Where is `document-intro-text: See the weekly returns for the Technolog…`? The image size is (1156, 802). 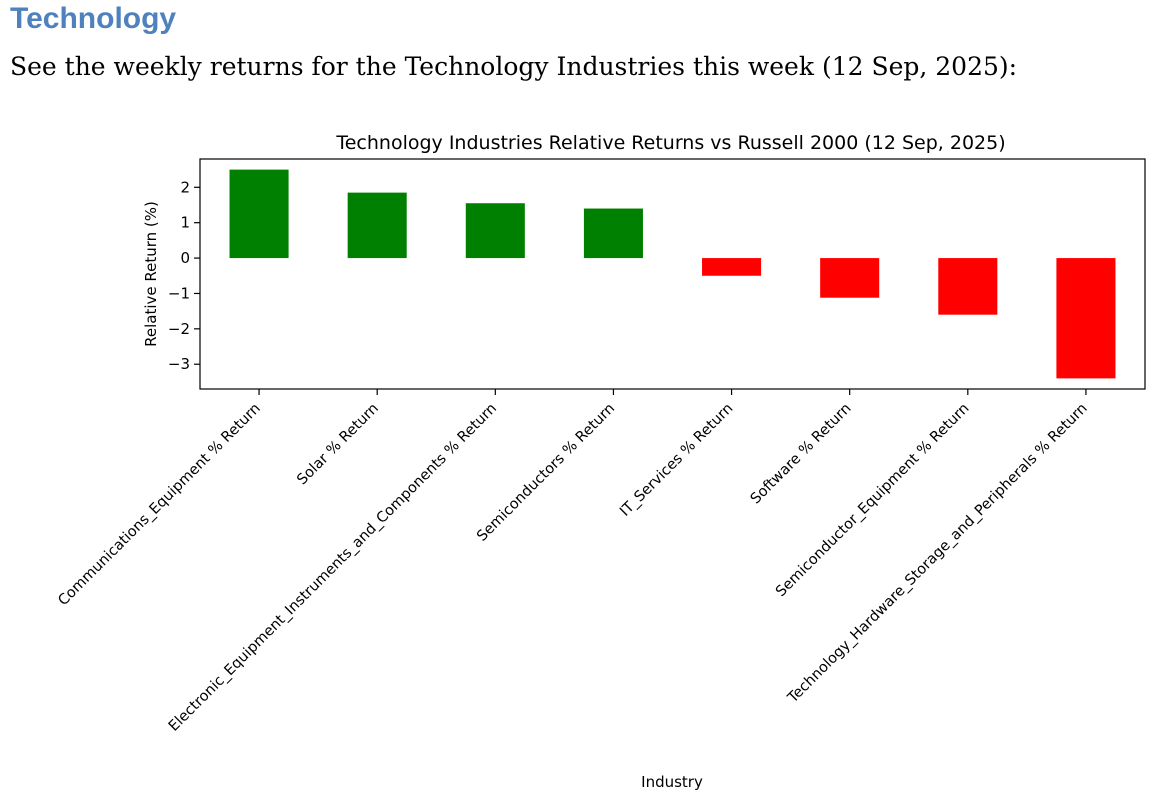 document-intro-text: See the weekly returns for the Technolog… is located at coordinates (514, 66).